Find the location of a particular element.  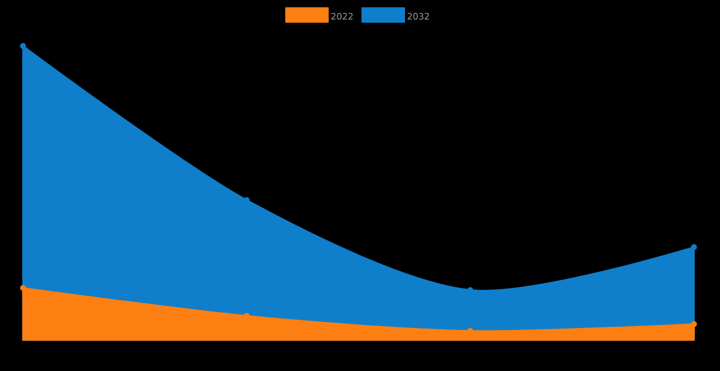

legend-label: 2032 is located at coordinates (418, 16).